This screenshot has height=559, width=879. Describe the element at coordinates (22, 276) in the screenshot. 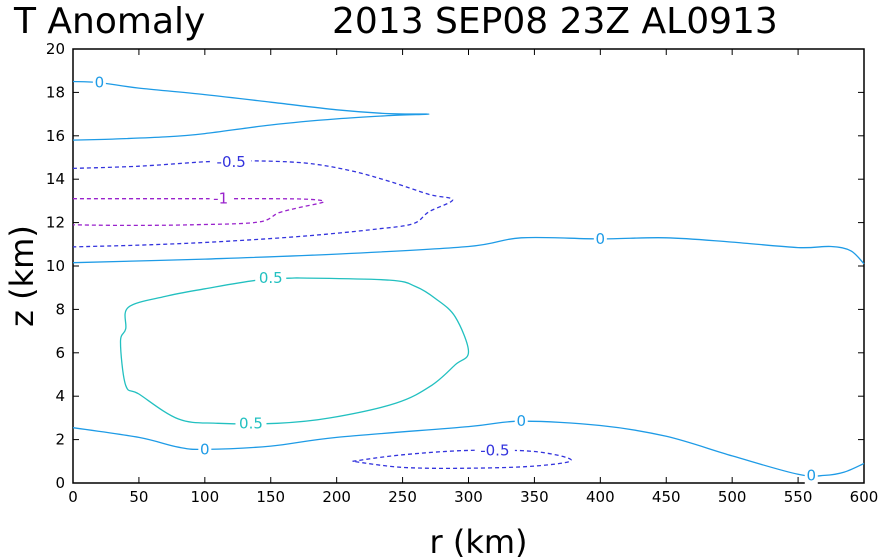

I see `y-axis-label: z (km)` at that location.